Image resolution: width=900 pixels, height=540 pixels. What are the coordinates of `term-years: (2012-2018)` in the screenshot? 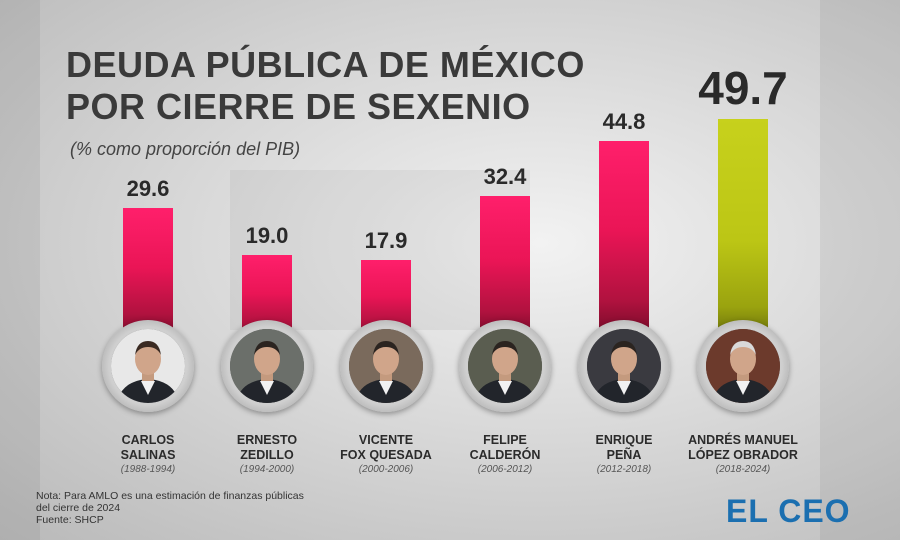 It's located at (624, 469).